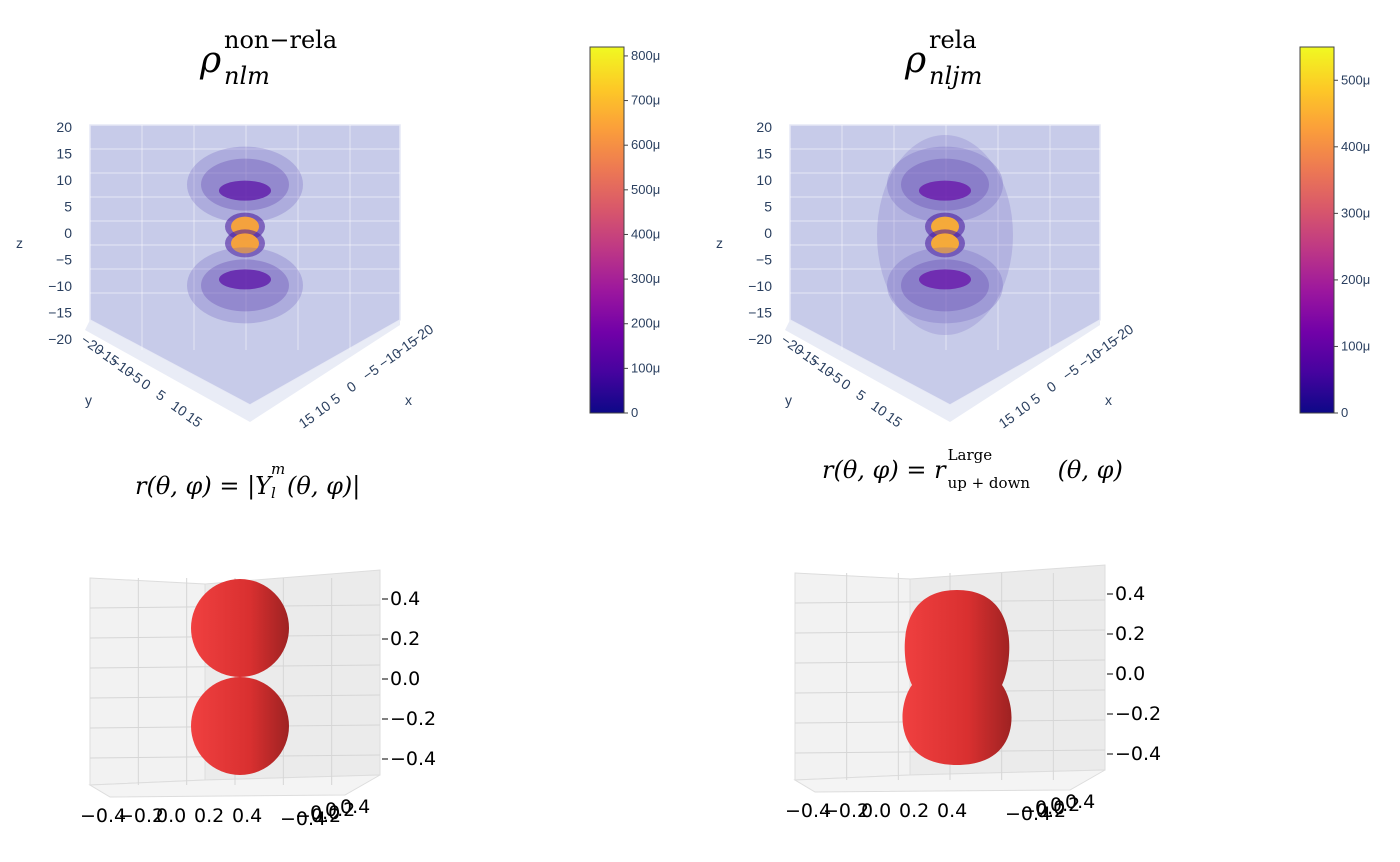 Image resolution: width=1400 pixels, height=862 pixels. Describe the element at coordinates (1071, 372) in the screenshot. I see `x-tick-label: −5` at that location.